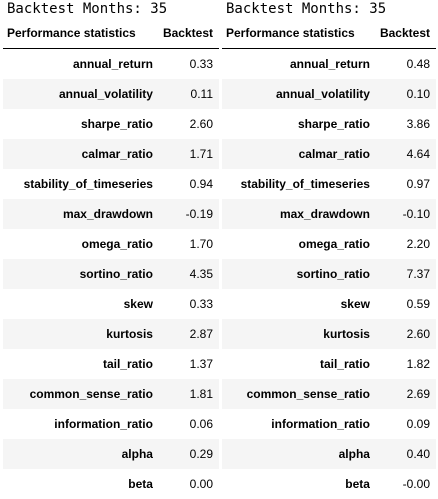 This screenshot has width=438, height=499. Describe the element at coordinates (201, 424) in the screenshot. I see `statistic-value: 0.06` at that location.